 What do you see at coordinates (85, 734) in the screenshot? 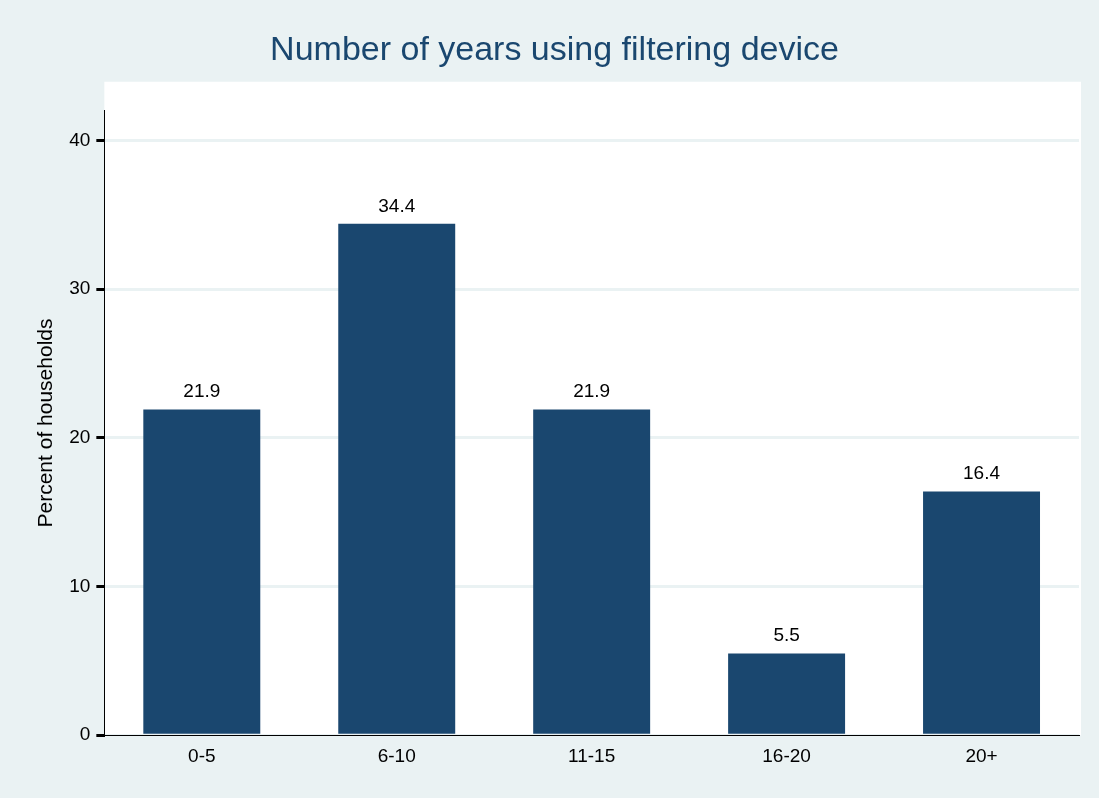
I see `y-tick-label: 0` at bounding box center [85, 734].